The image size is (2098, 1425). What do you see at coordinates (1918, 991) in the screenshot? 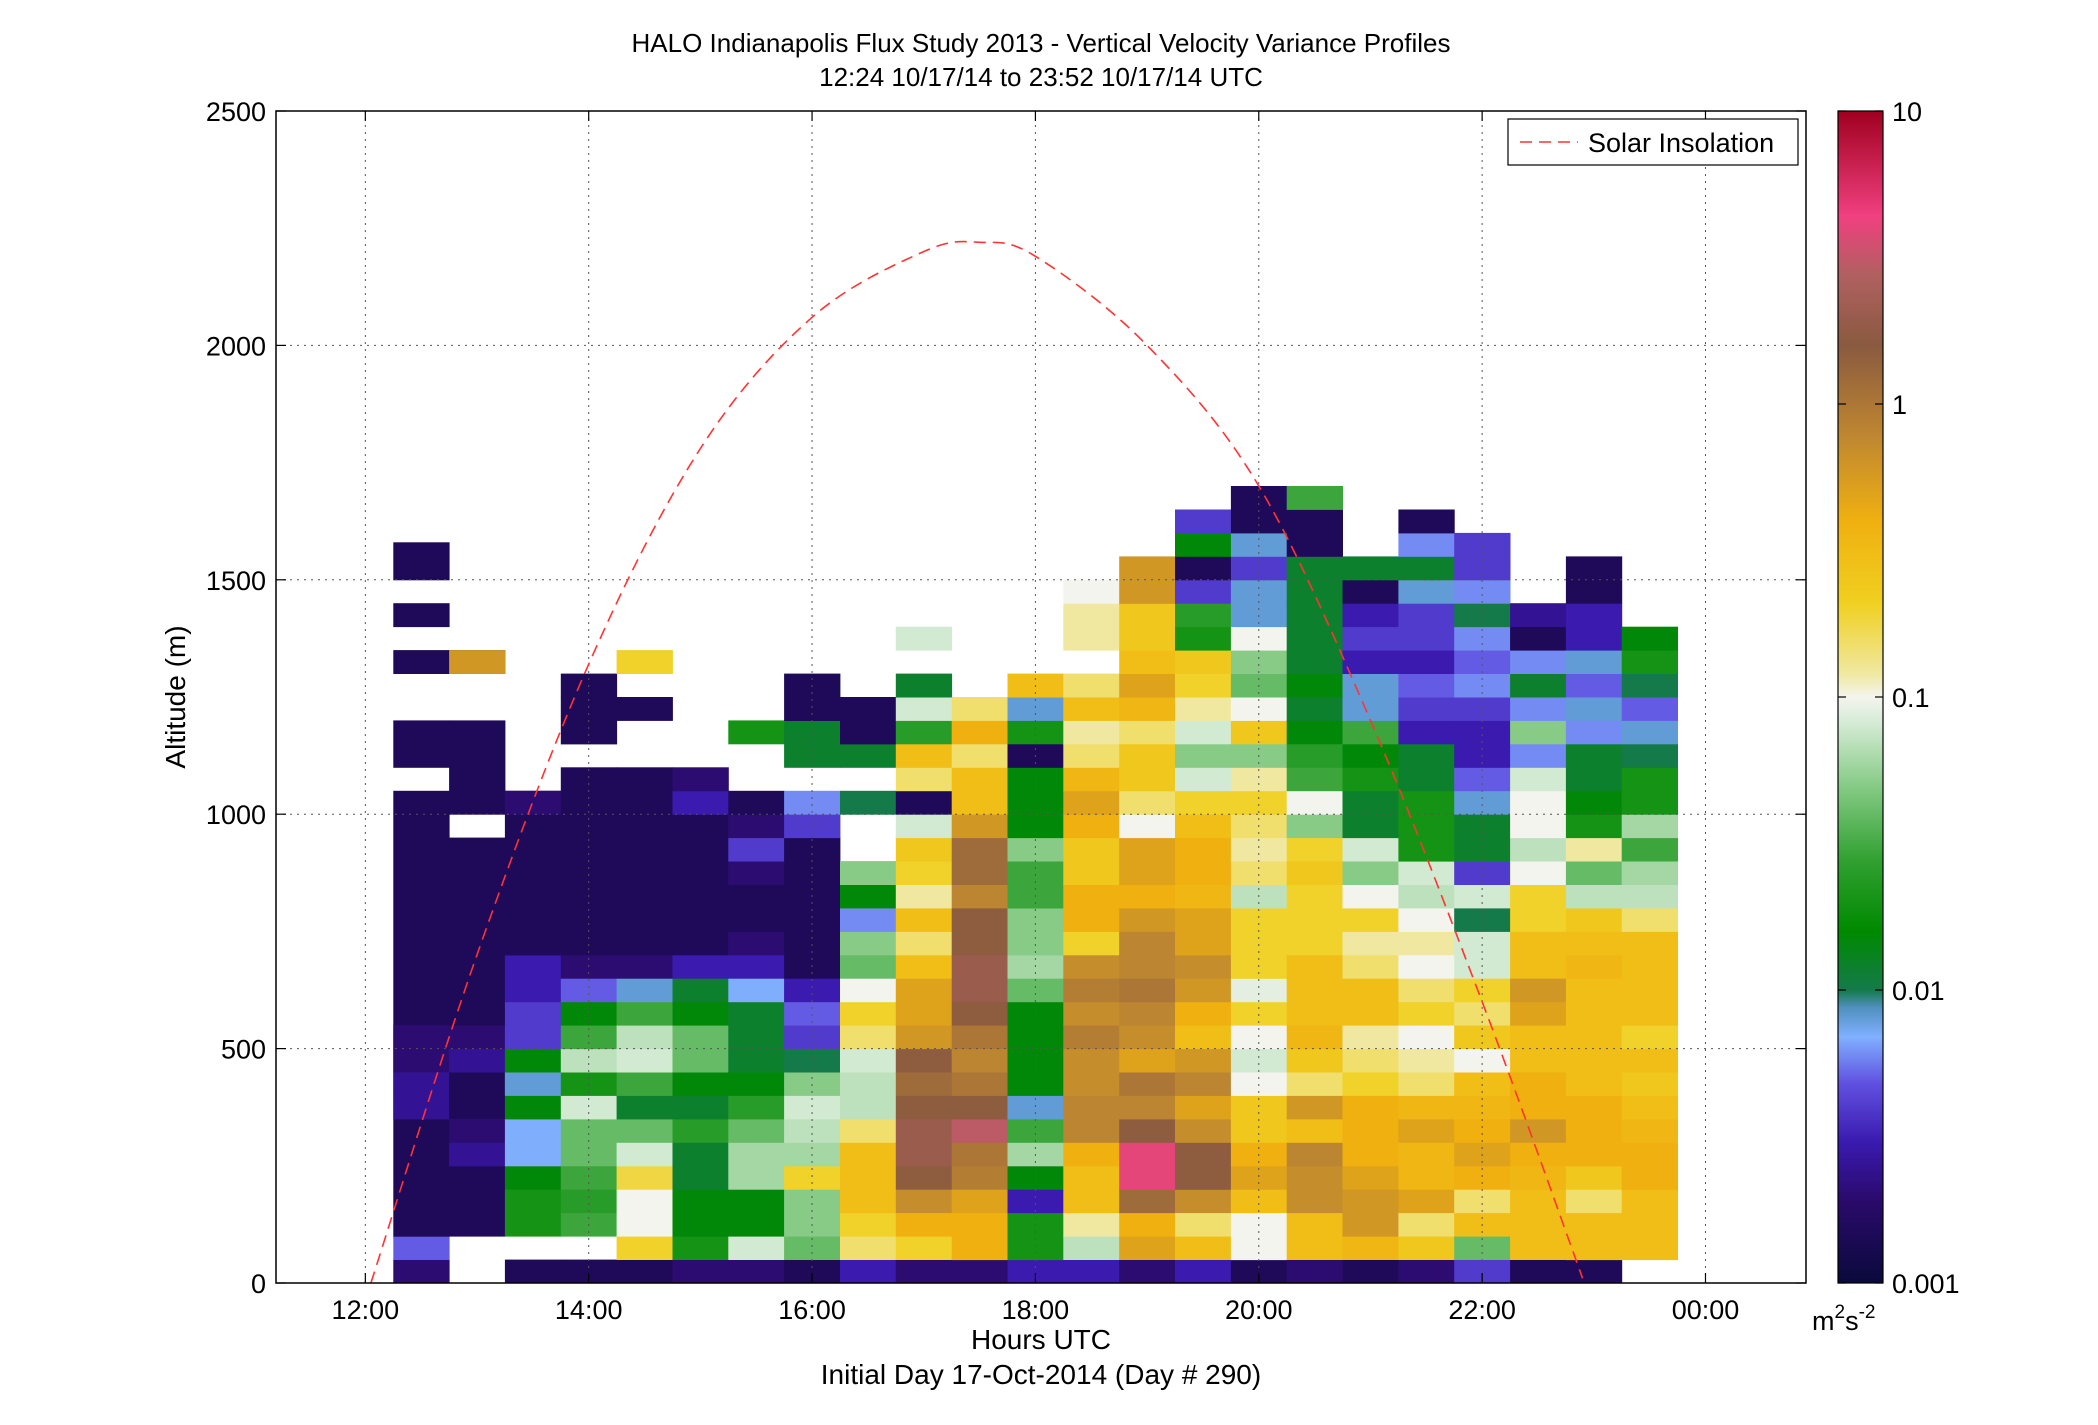
I see `colorbar-tick-label: 0.01` at bounding box center [1918, 991].